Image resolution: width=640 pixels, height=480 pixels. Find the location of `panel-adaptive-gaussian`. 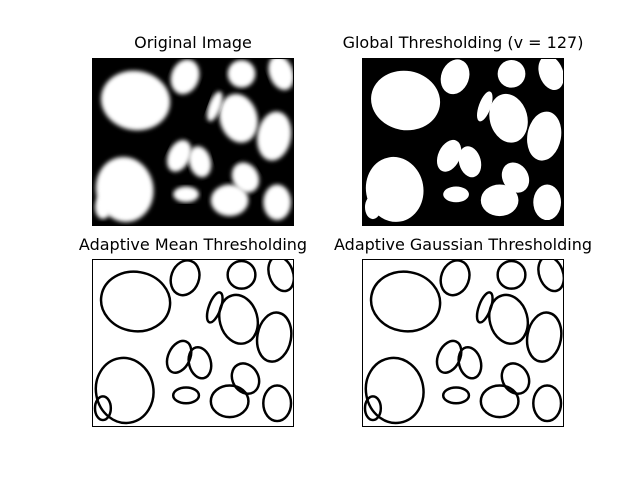

panel-adaptive-gaussian is located at coordinates (463, 343).